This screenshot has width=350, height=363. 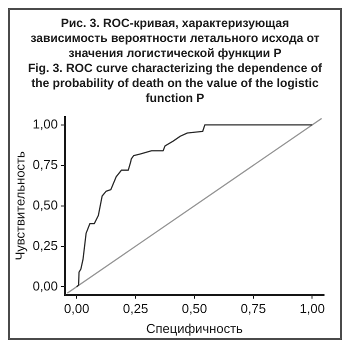 What do you see at coordinates (45, 245) in the screenshot?
I see `y-tick-label: 0,25` at bounding box center [45, 245].